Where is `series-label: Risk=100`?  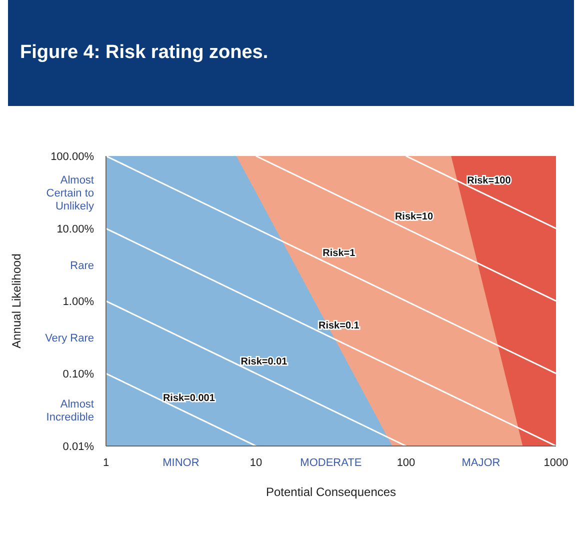
series-label: Risk=100 is located at coordinates (489, 180).